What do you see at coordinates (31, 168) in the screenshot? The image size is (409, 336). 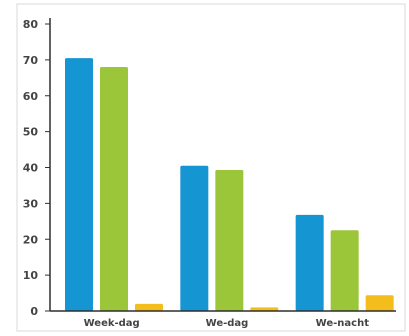 I see `y-tick-label-40: 40` at bounding box center [31, 168].